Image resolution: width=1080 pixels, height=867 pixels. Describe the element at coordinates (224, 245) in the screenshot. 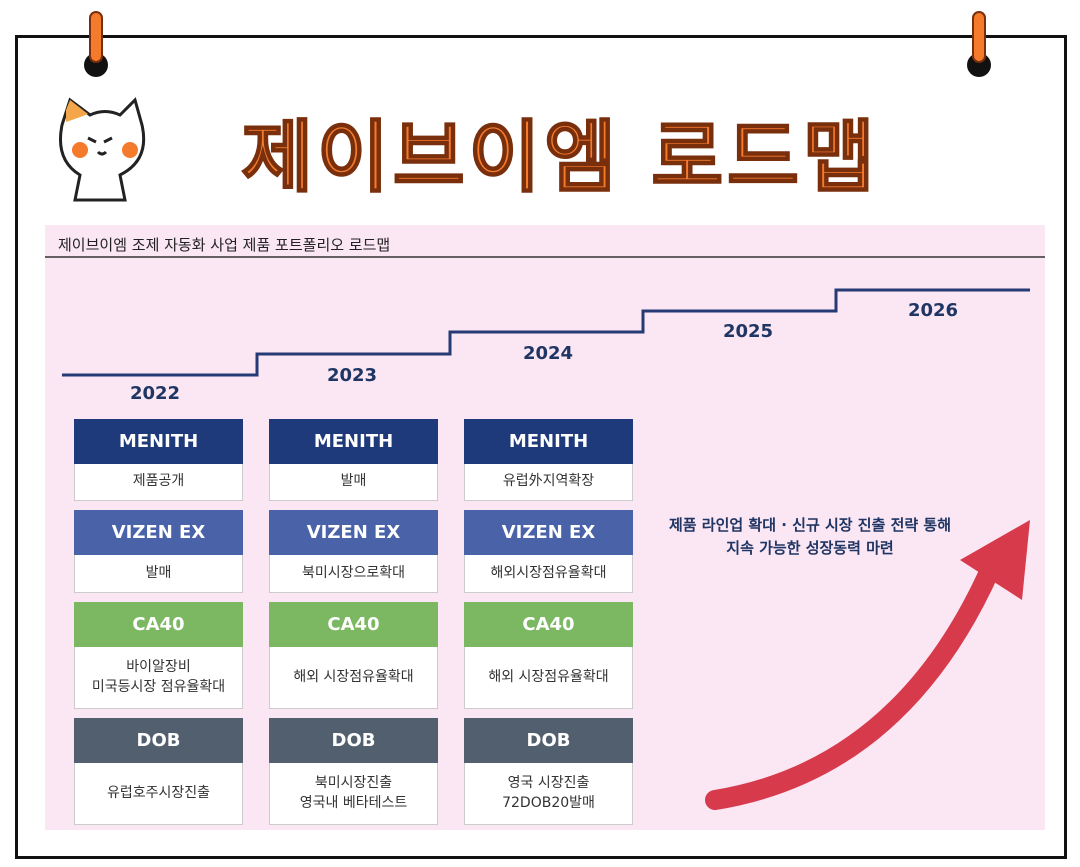

I see `subtitle: 제이브이엠 조제 자동화 사업 제품 포트폴리오 로드맵` at that location.